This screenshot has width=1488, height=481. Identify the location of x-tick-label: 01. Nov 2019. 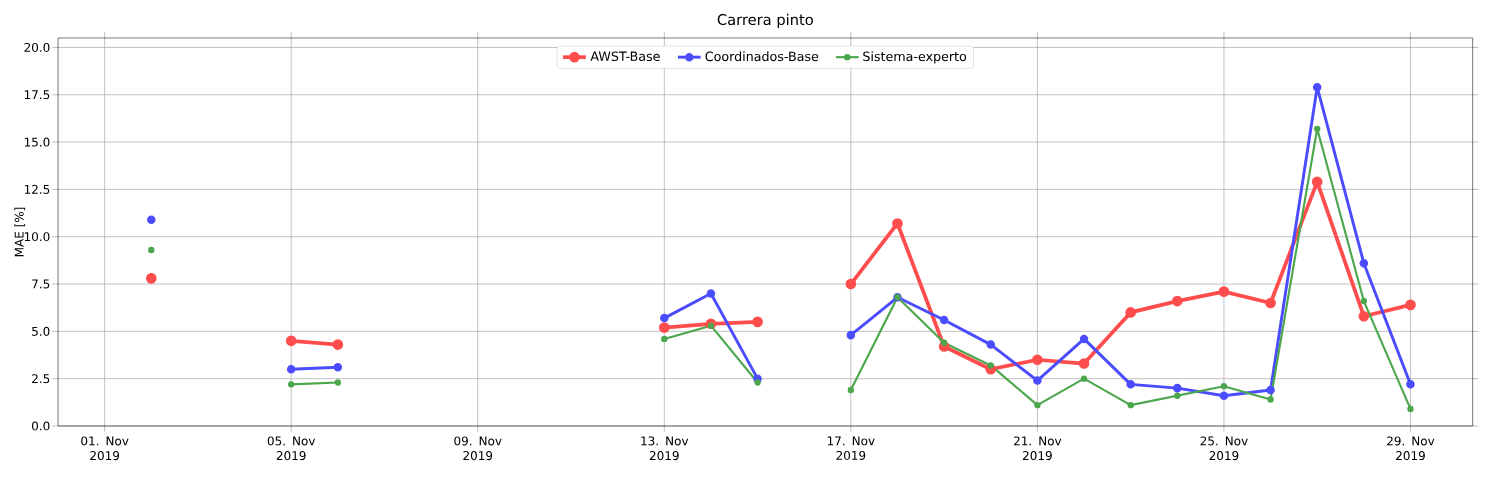
(105, 448).